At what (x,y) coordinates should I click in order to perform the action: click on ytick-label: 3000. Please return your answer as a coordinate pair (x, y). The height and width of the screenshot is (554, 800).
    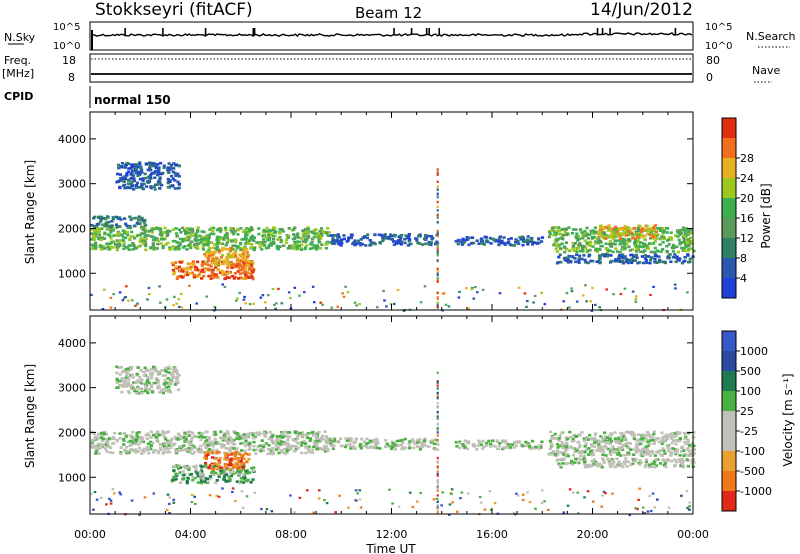
    Looking at the image, I should click on (72, 184).